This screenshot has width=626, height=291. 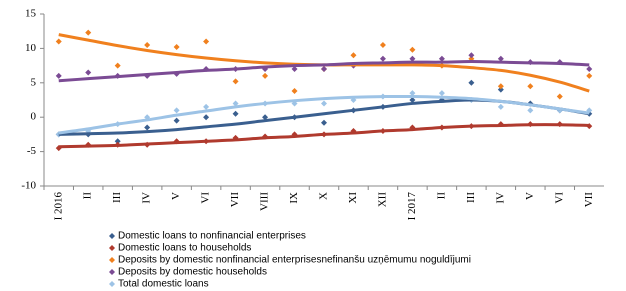 I want to click on y-tick-label: 15, so click(x=31, y=14).